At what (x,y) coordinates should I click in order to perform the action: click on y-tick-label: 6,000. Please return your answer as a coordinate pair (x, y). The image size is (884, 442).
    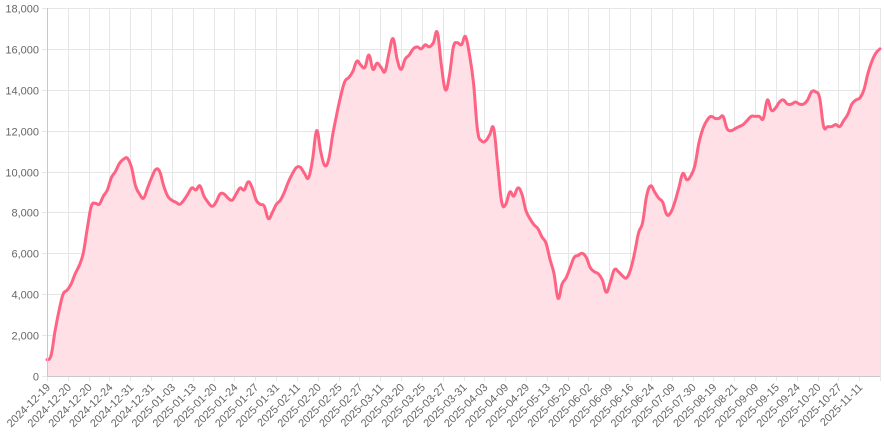
    Looking at the image, I should click on (25, 255).